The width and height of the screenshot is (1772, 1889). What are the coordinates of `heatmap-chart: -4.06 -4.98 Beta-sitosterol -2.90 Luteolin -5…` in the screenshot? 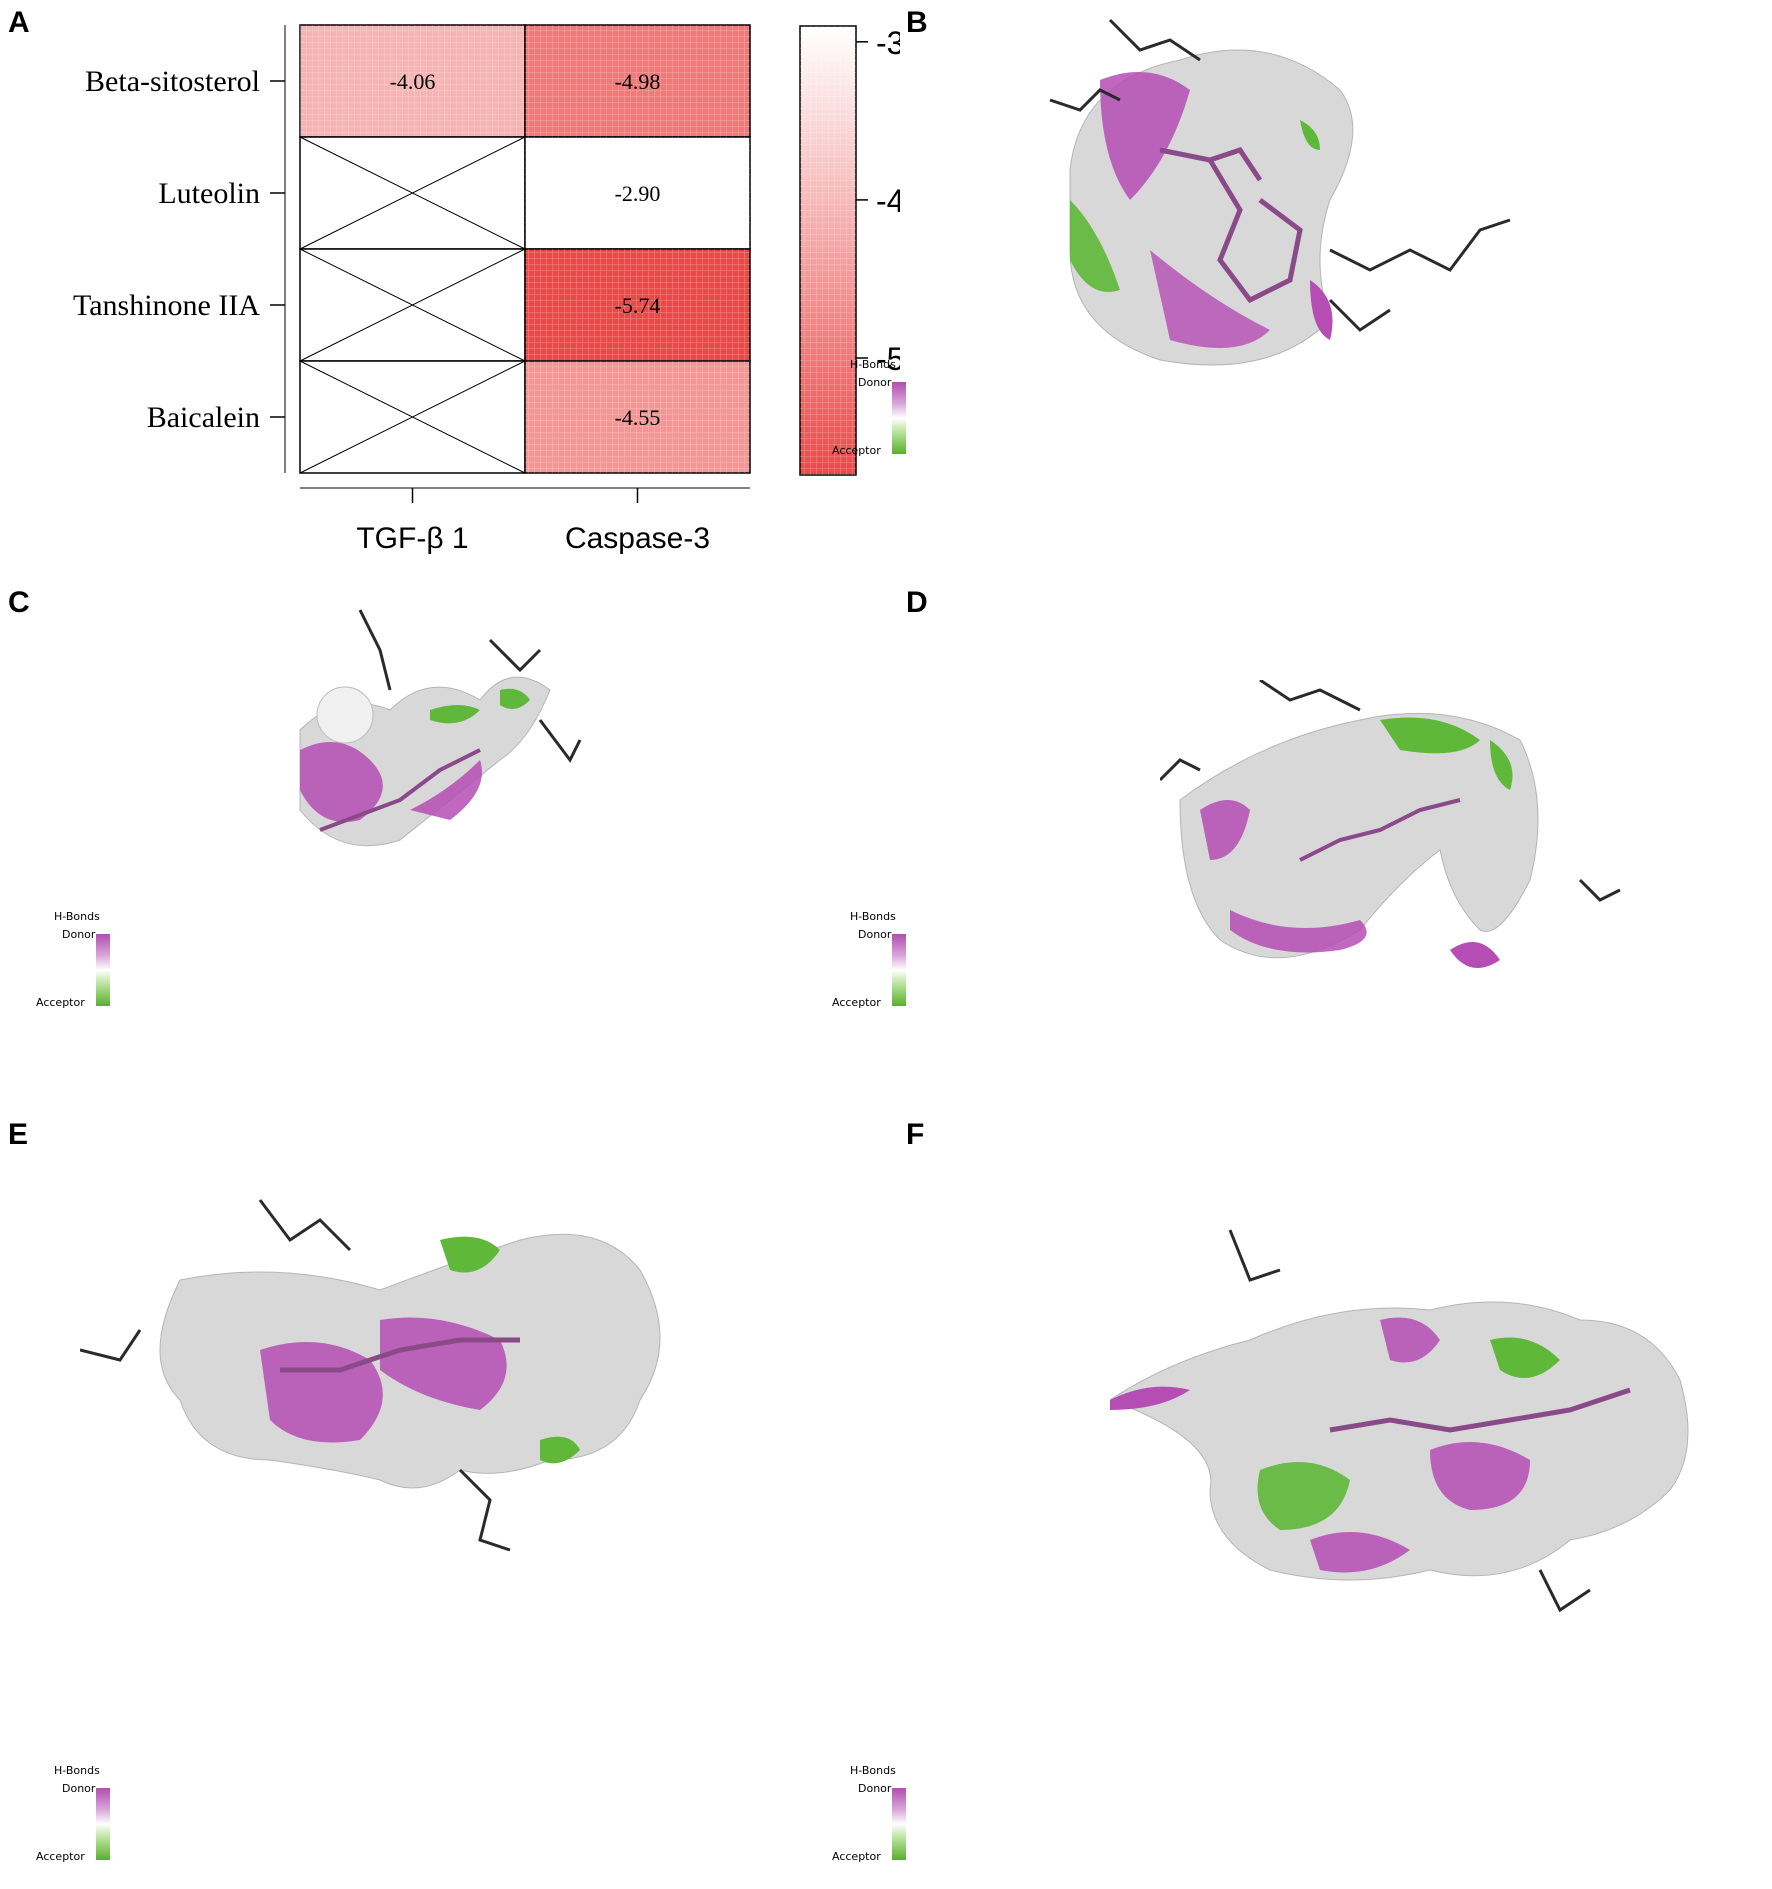 It's located at (488, 289).